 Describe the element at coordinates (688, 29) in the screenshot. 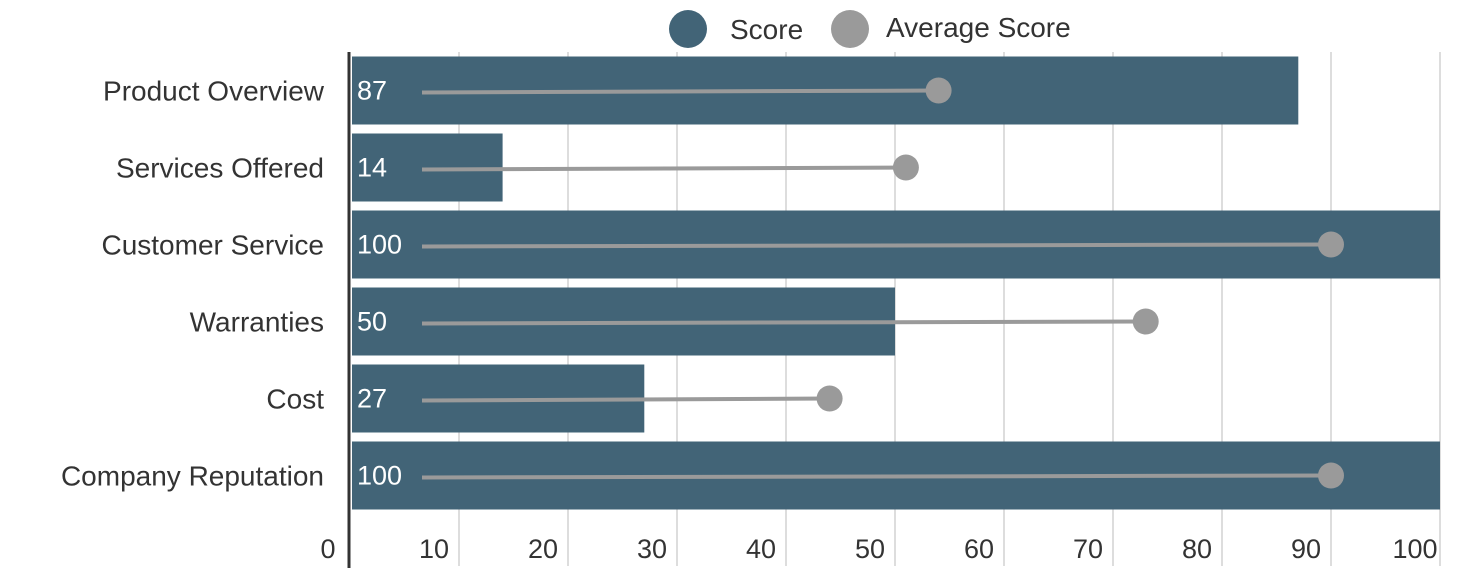

I see `legend-score-swatch` at that location.